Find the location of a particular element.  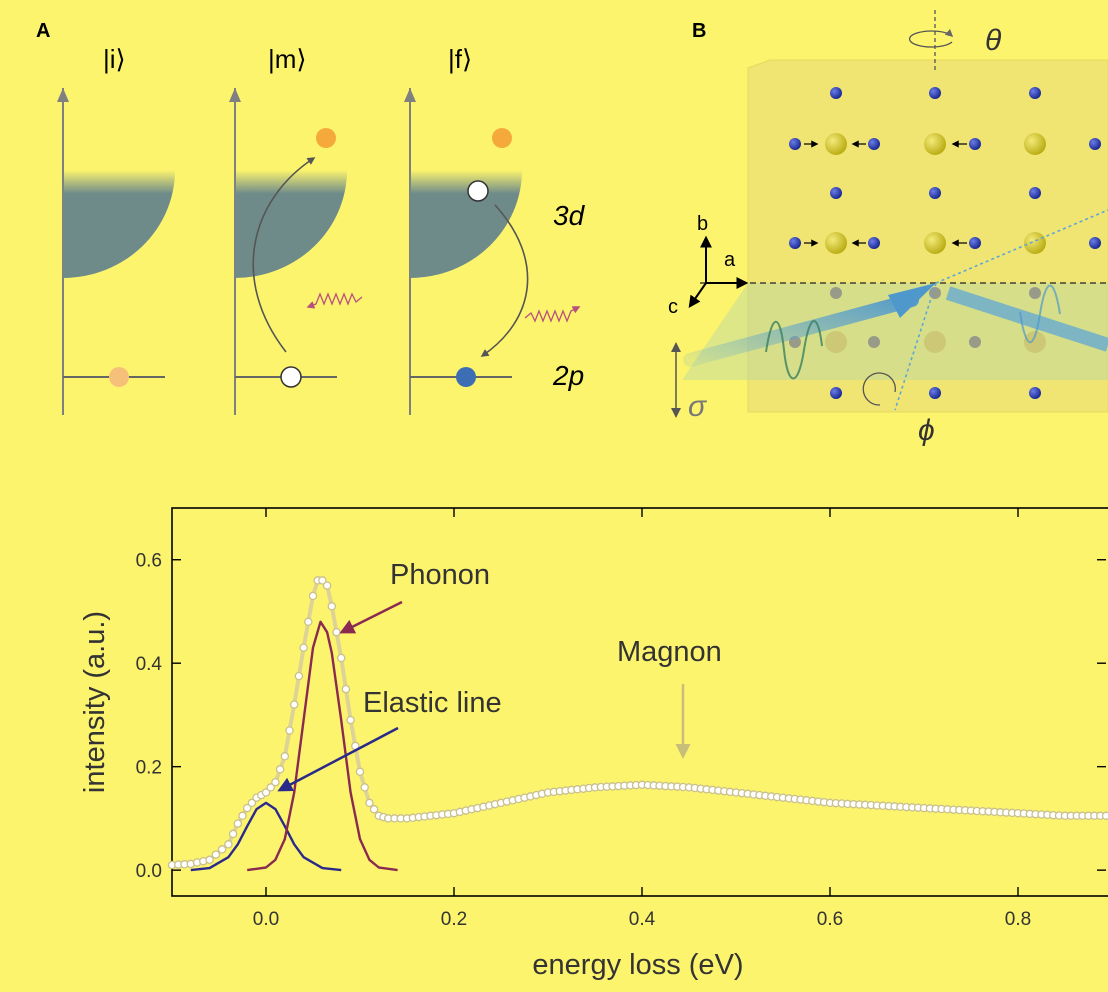

scattered-beam is located at coordinates (1026, 319).